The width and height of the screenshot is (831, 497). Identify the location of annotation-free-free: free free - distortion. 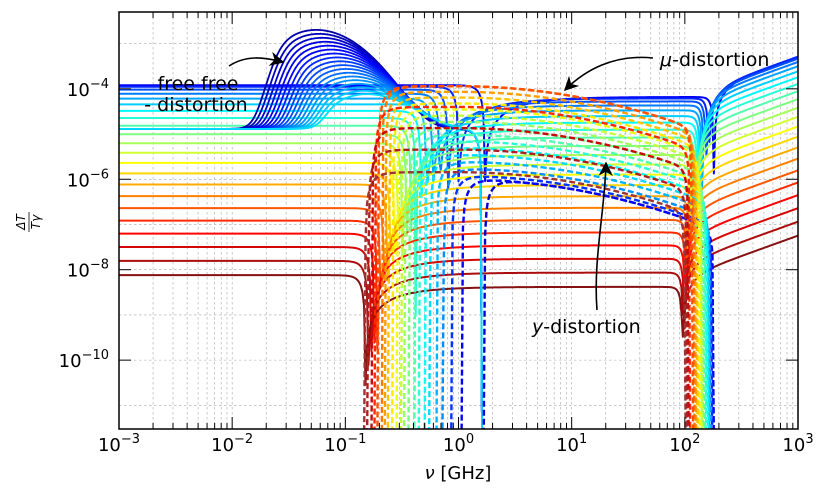
(214, 83).